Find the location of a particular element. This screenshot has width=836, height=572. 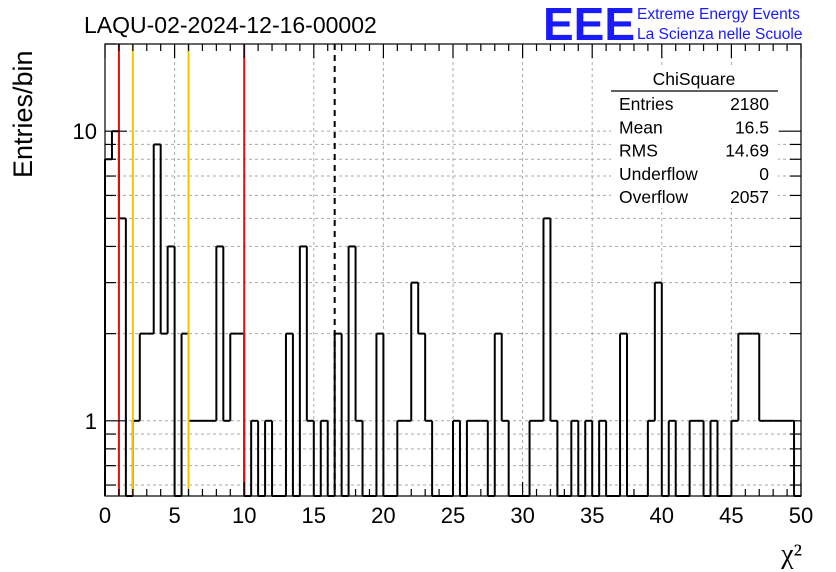

x-tick-label: 45 is located at coordinates (731, 515).